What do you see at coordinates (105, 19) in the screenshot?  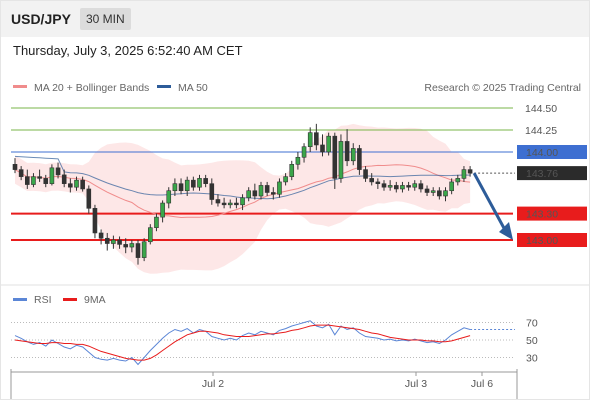 I see `timeframe-button: 30 MIN` at bounding box center [105, 19].